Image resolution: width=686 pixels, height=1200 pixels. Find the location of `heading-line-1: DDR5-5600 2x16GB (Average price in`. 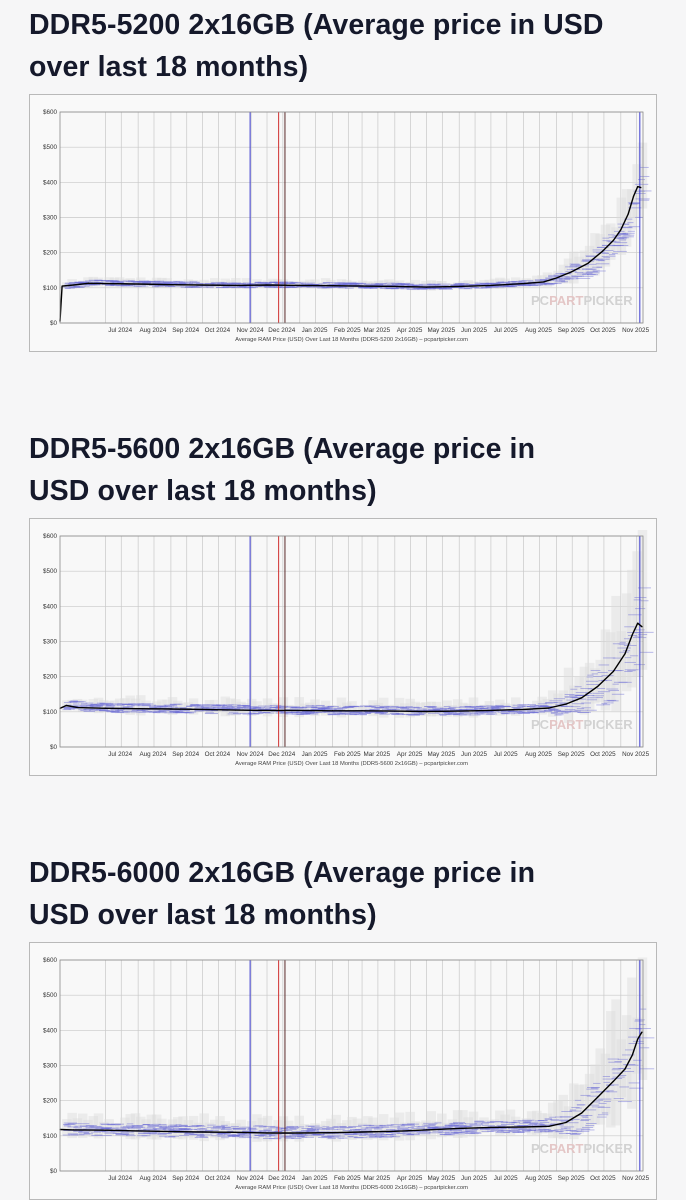

heading-line-1: DDR5-5600 2x16GB (Average price in is located at coordinates (282, 449).